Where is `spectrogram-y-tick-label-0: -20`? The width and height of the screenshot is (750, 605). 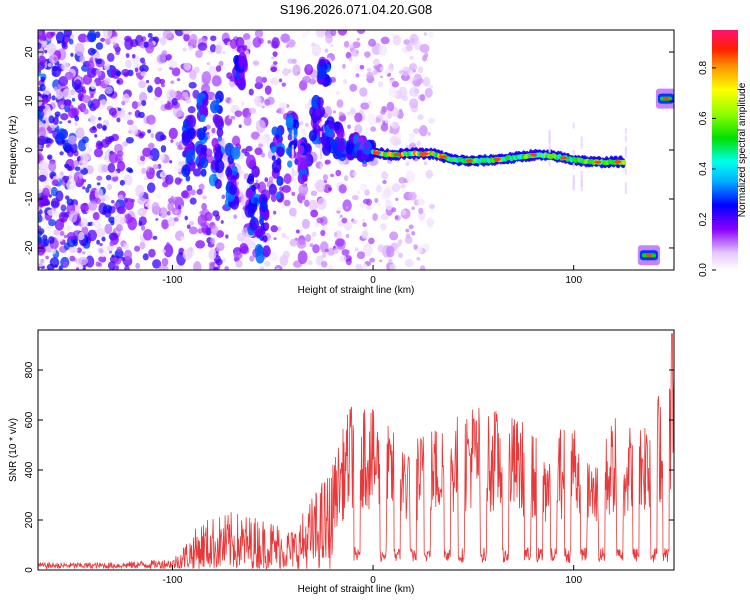 spectrogram-y-tick-label-0: -20 is located at coordinates (29, 247).